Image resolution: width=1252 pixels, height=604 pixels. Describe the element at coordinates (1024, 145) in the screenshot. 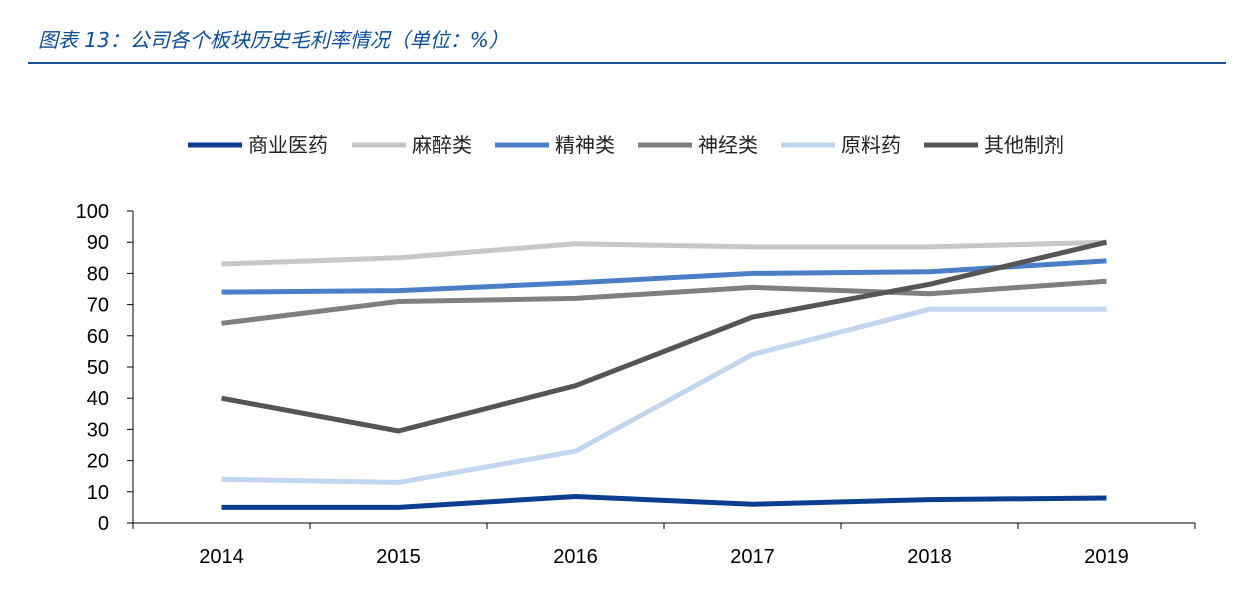

I see `legend-label-6: 其他制剂` at that location.